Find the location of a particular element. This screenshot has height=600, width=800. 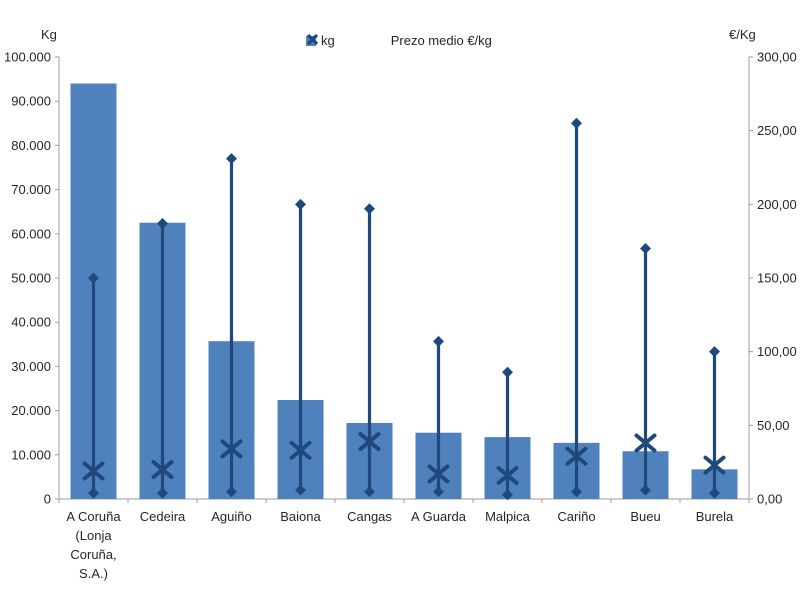

category-label: Cariño is located at coordinates (576, 516).